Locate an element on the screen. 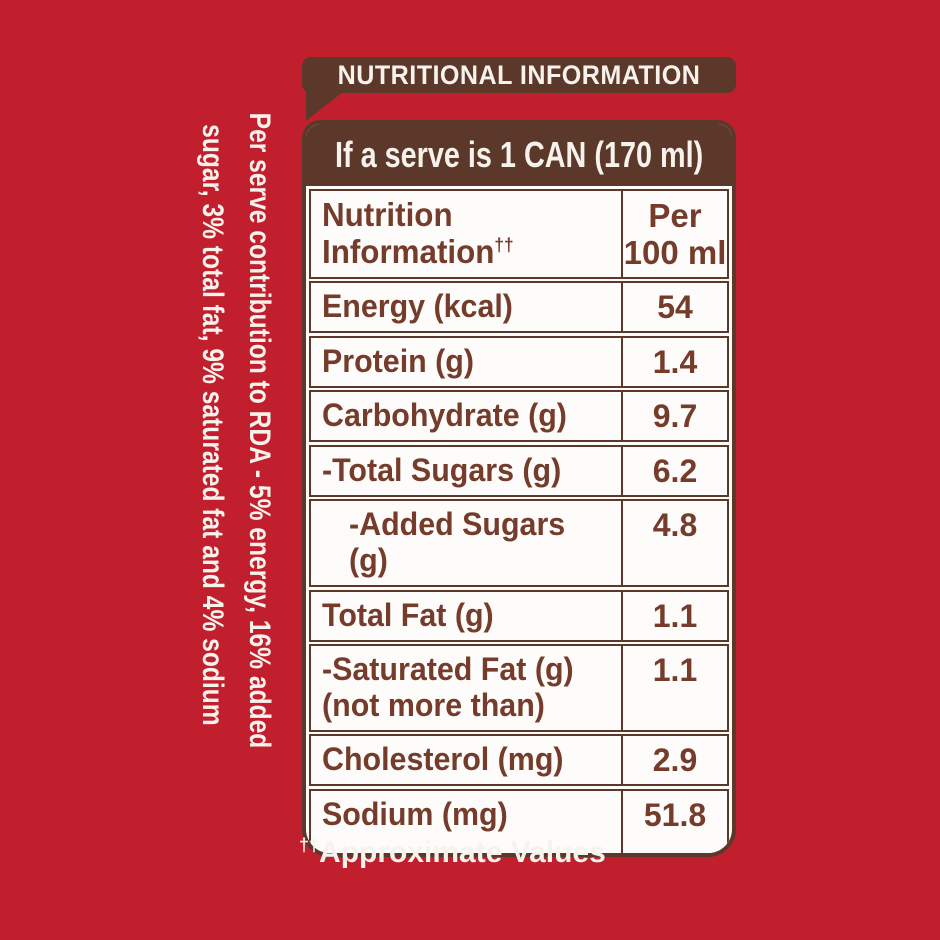 This screenshot has width=940, height=940. callout-pointer-triangle is located at coordinates (325, 106).